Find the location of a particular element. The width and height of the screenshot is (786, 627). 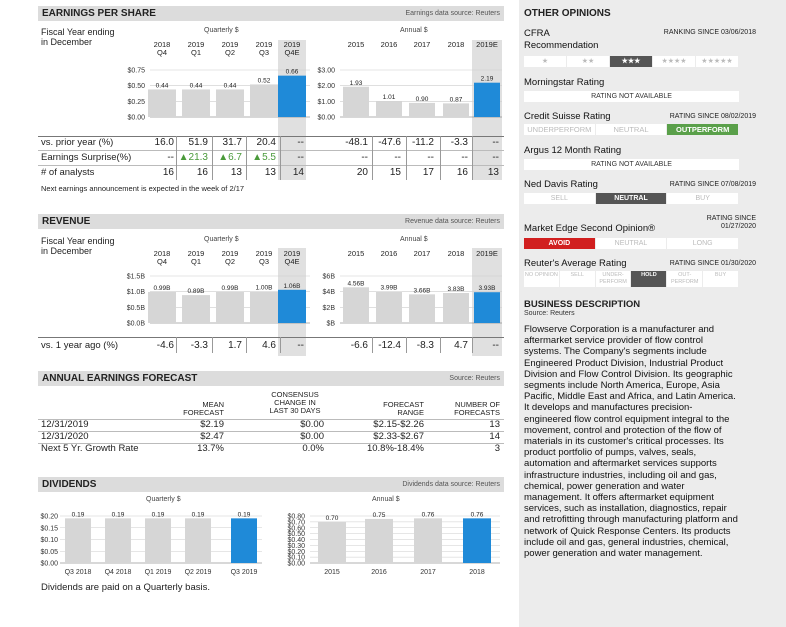

annual-cell: -6.6 is located at coordinates (359, 345).